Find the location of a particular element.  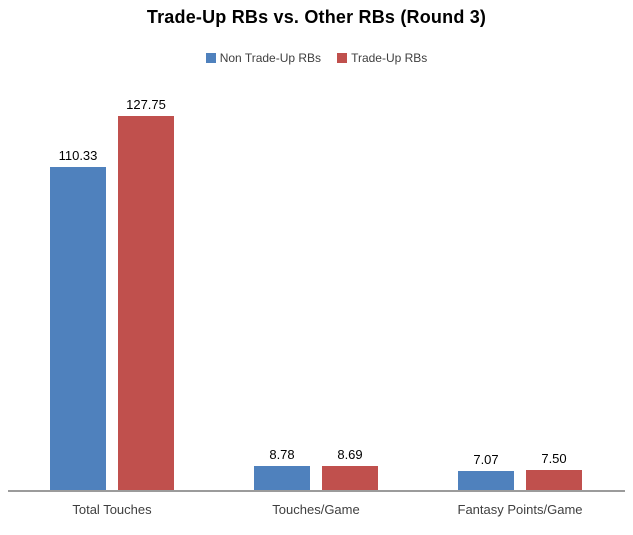

bar-column: 8.78 is located at coordinates (282, 469).